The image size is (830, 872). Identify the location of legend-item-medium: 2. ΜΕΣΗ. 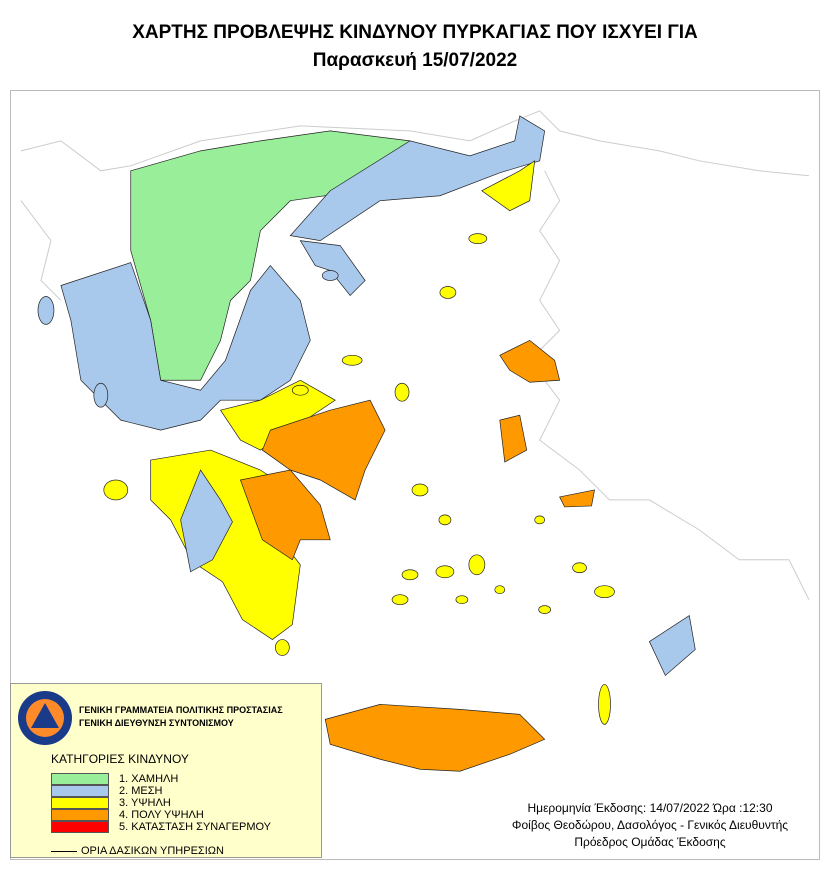
(106, 791).